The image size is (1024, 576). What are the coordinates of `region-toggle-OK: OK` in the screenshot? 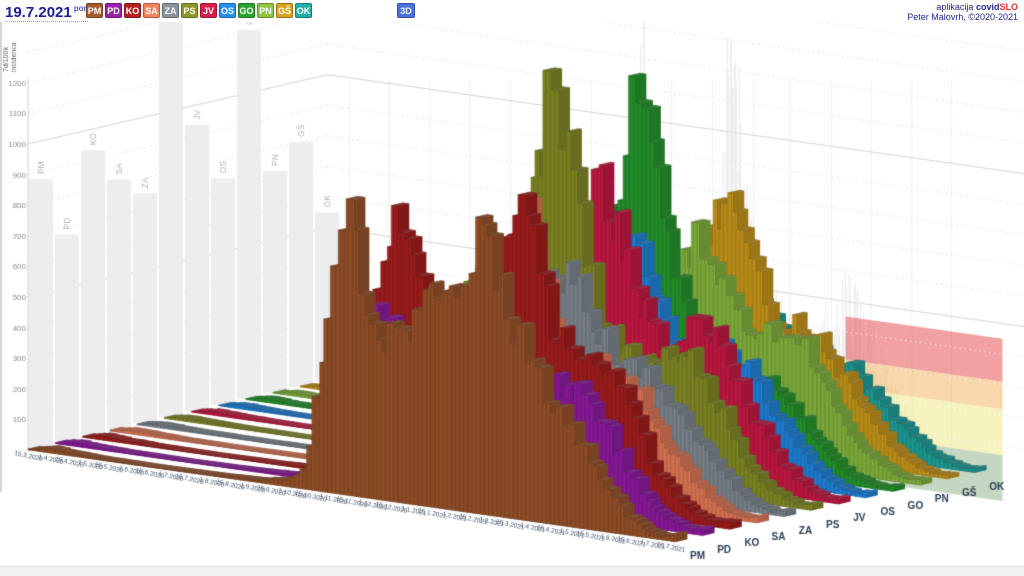 It's located at (303, 10).